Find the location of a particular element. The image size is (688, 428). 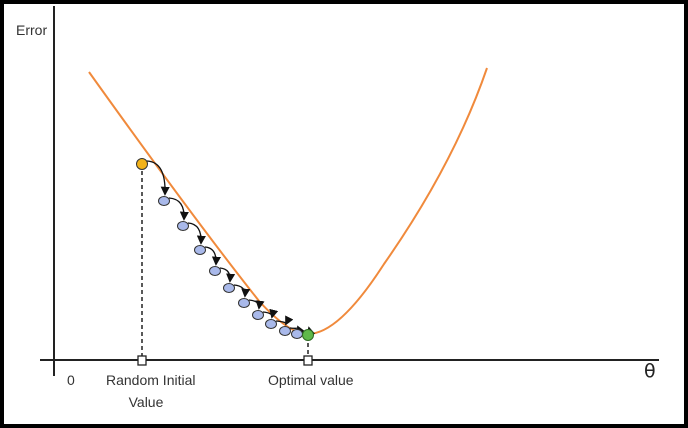

optimum-tick-marker is located at coordinates (308, 360).